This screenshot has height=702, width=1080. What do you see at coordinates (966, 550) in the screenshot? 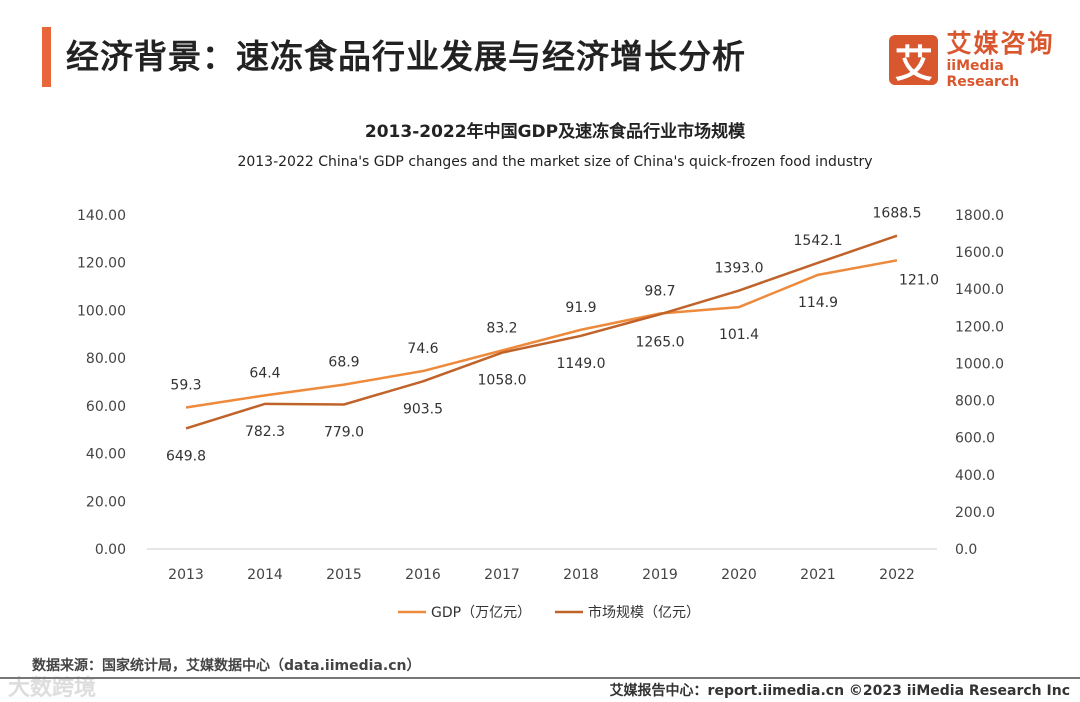
I see `y-right-tick: 0.0` at bounding box center [966, 550].